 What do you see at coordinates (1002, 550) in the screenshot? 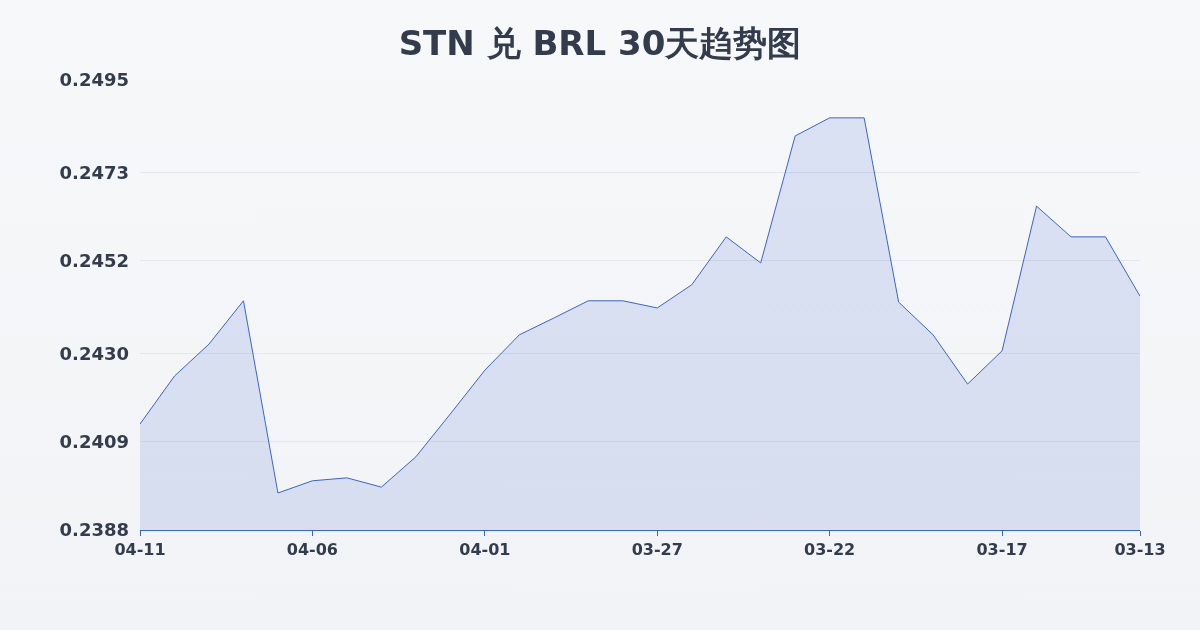
I see `x-tick-label: 03-17` at bounding box center [1002, 550].